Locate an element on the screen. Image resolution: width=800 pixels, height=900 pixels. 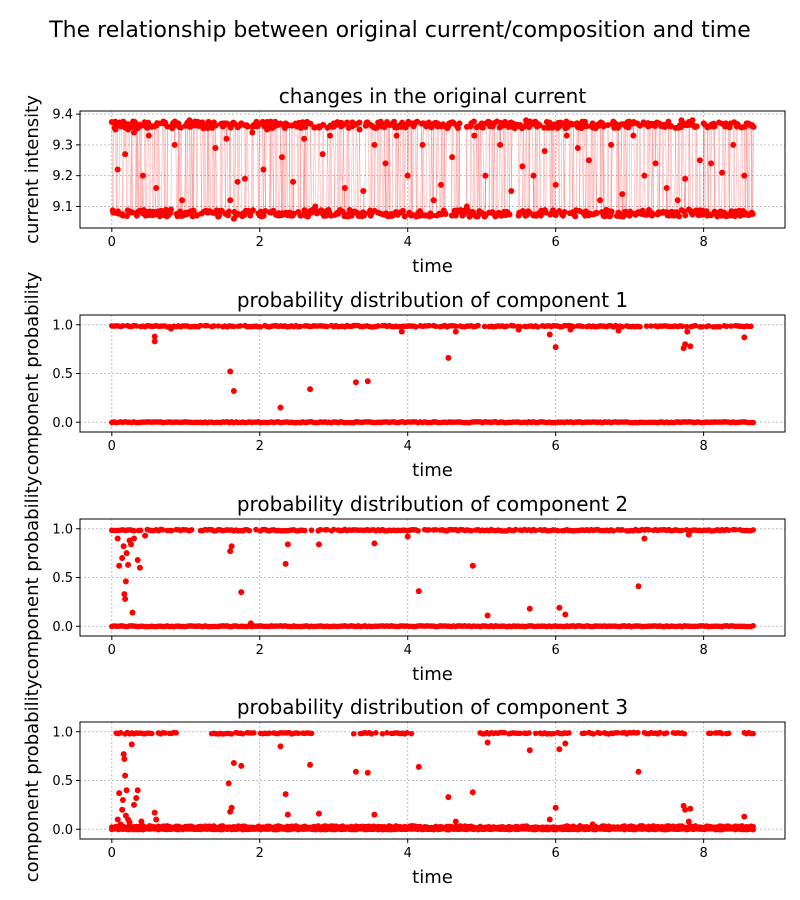
x-tick-label: 0 is located at coordinates (112, 242).